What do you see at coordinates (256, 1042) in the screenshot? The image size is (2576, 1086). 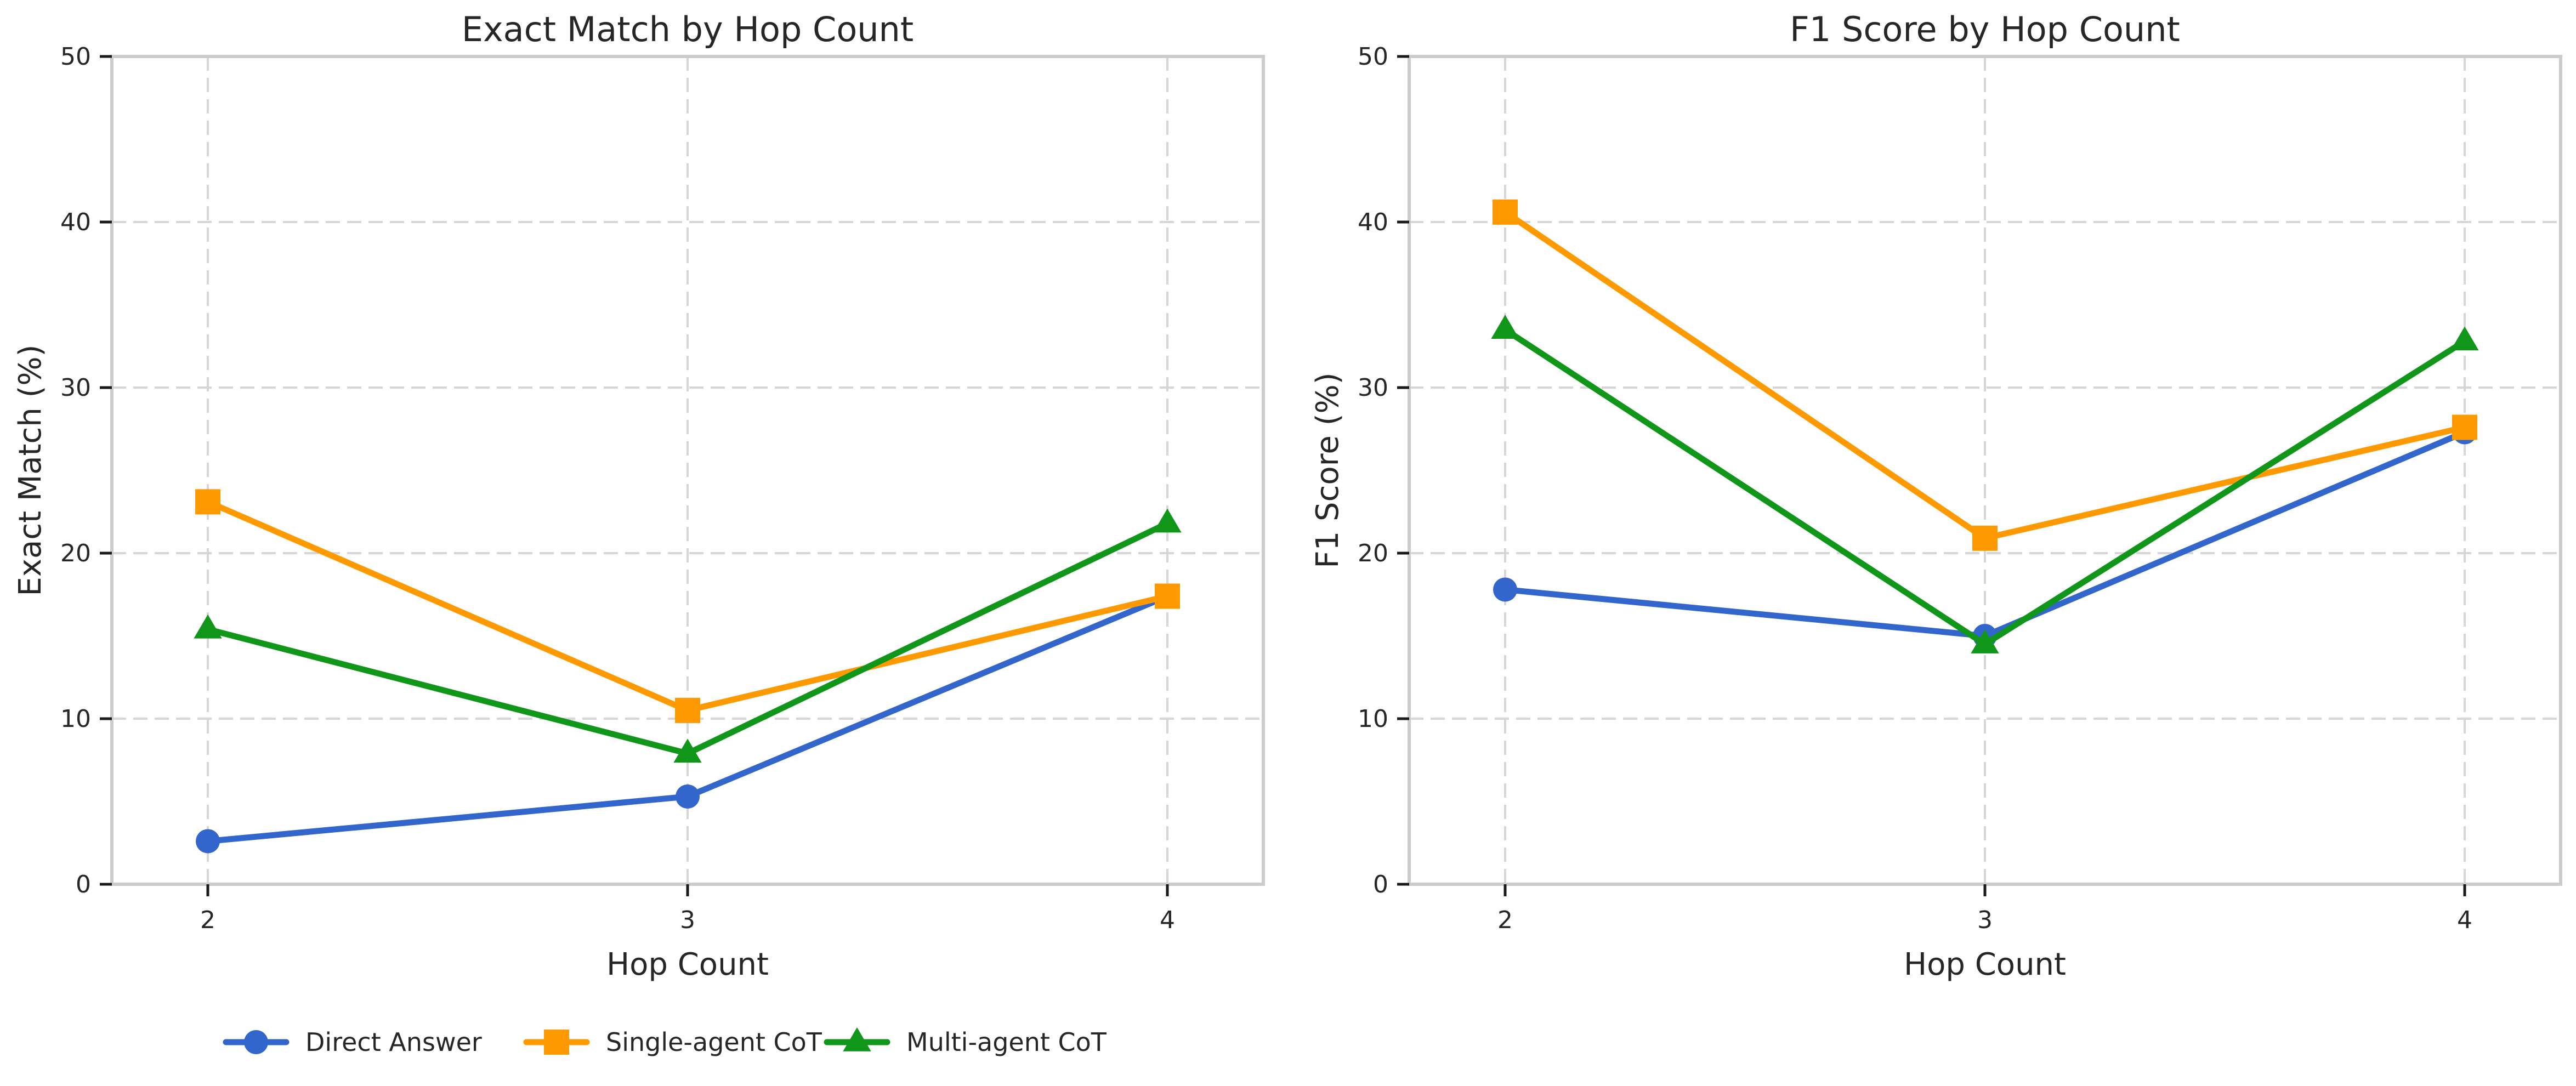 I see `legend-marker-circle` at bounding box center [256, 1042].